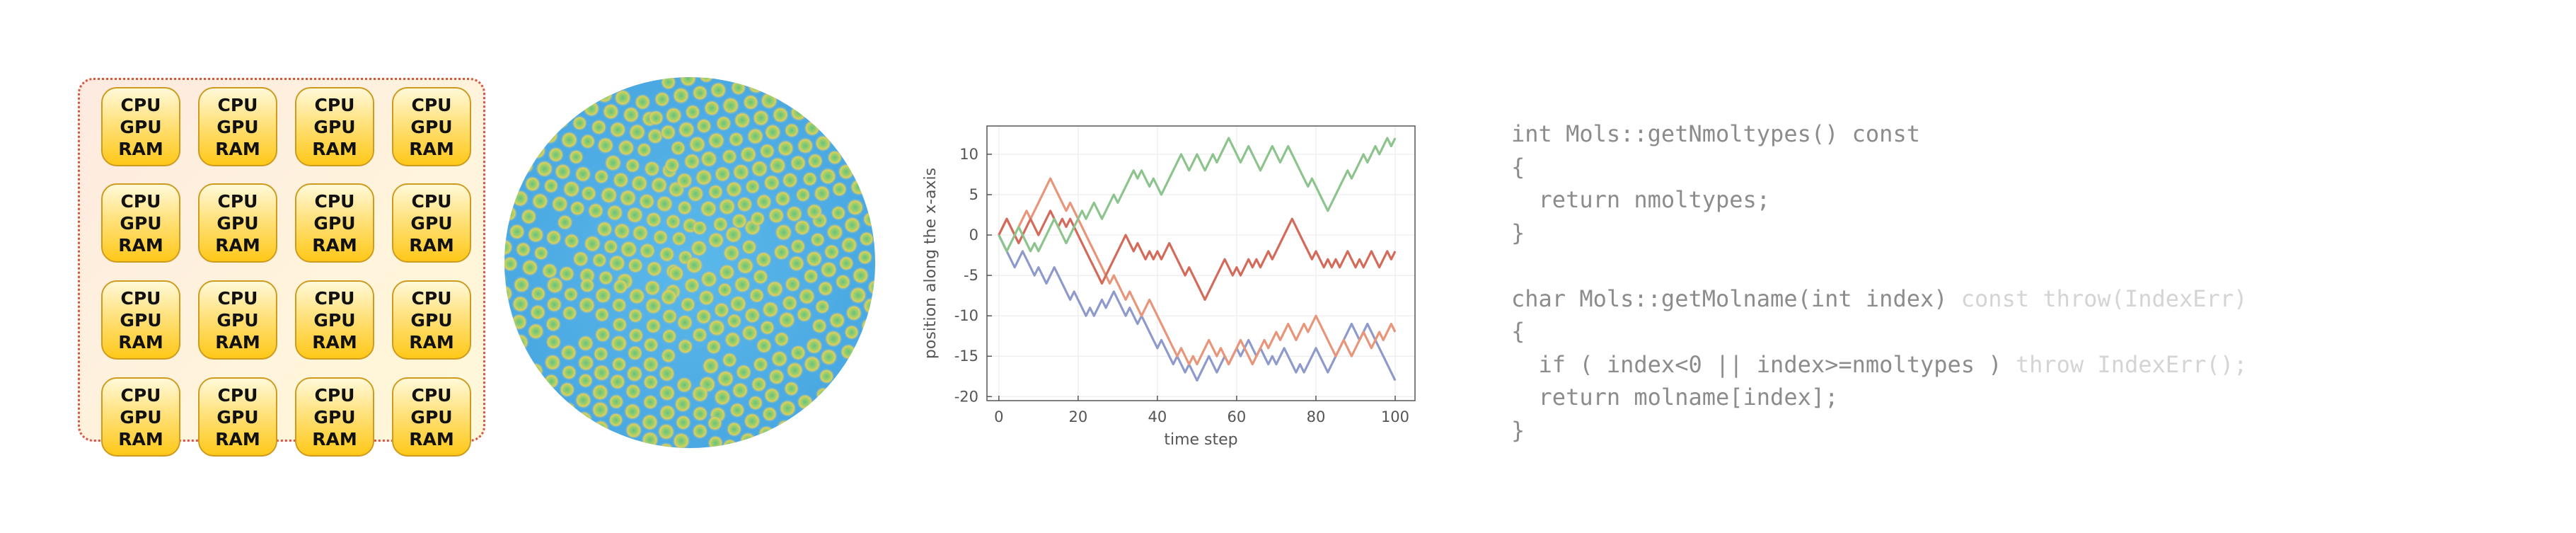 This screenshot has width=2576, height=533. Describe the element at coordinates (1641, 199) in the screenshot. I see `code-text: return nmoltypes;` at that location.